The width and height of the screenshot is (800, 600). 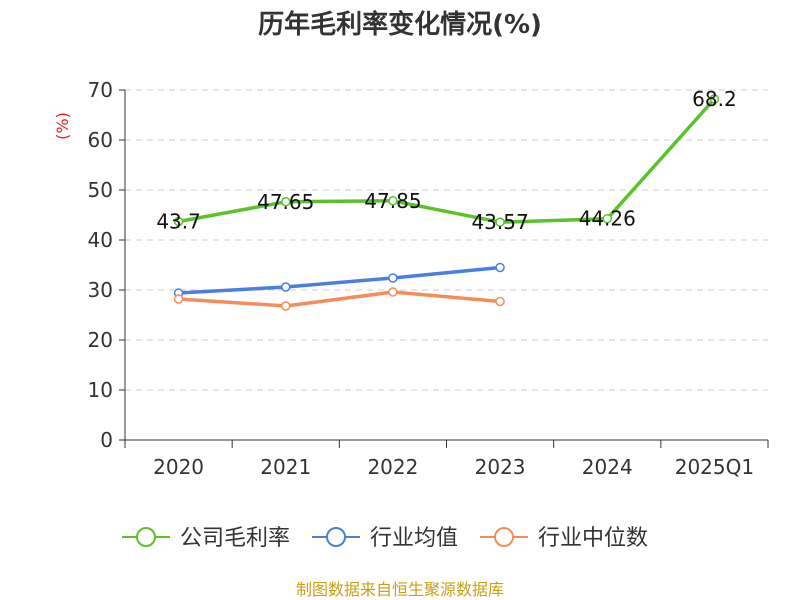 What do you see at coordinates (100, 90) in the screenshot?
I see `y-tick-label: 70` at bounding box center [100, 90].